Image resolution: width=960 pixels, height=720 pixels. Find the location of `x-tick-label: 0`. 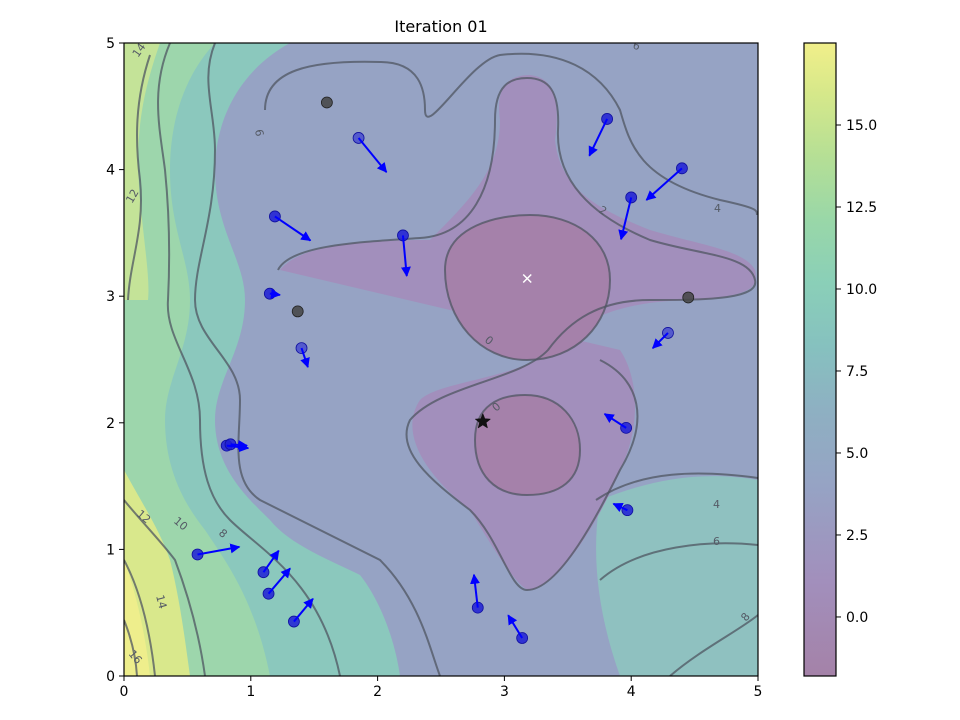

x-tick-label: 0 is located at coordinates (124, 692).